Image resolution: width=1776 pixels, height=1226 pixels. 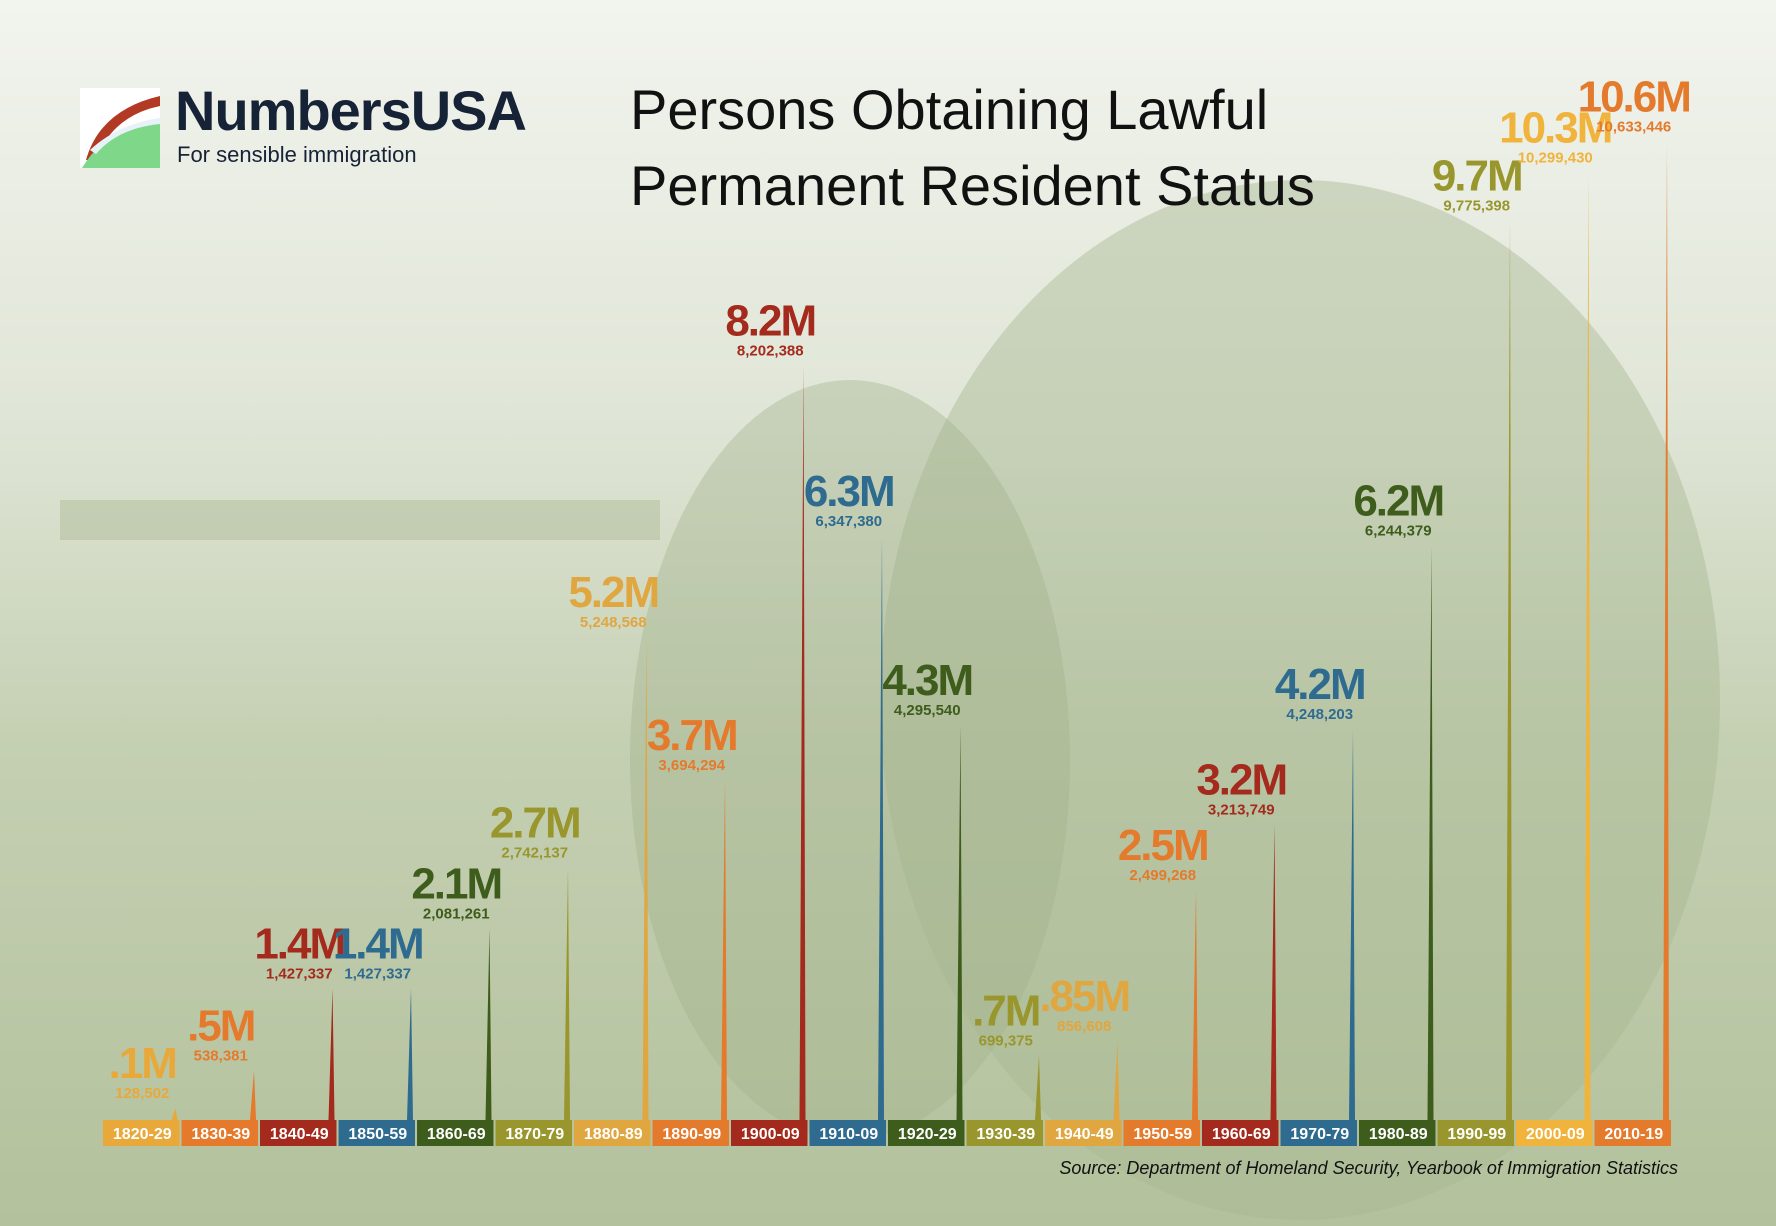 I want to click on x-tick-label: 1870-79, so click(x=534, y=1134).